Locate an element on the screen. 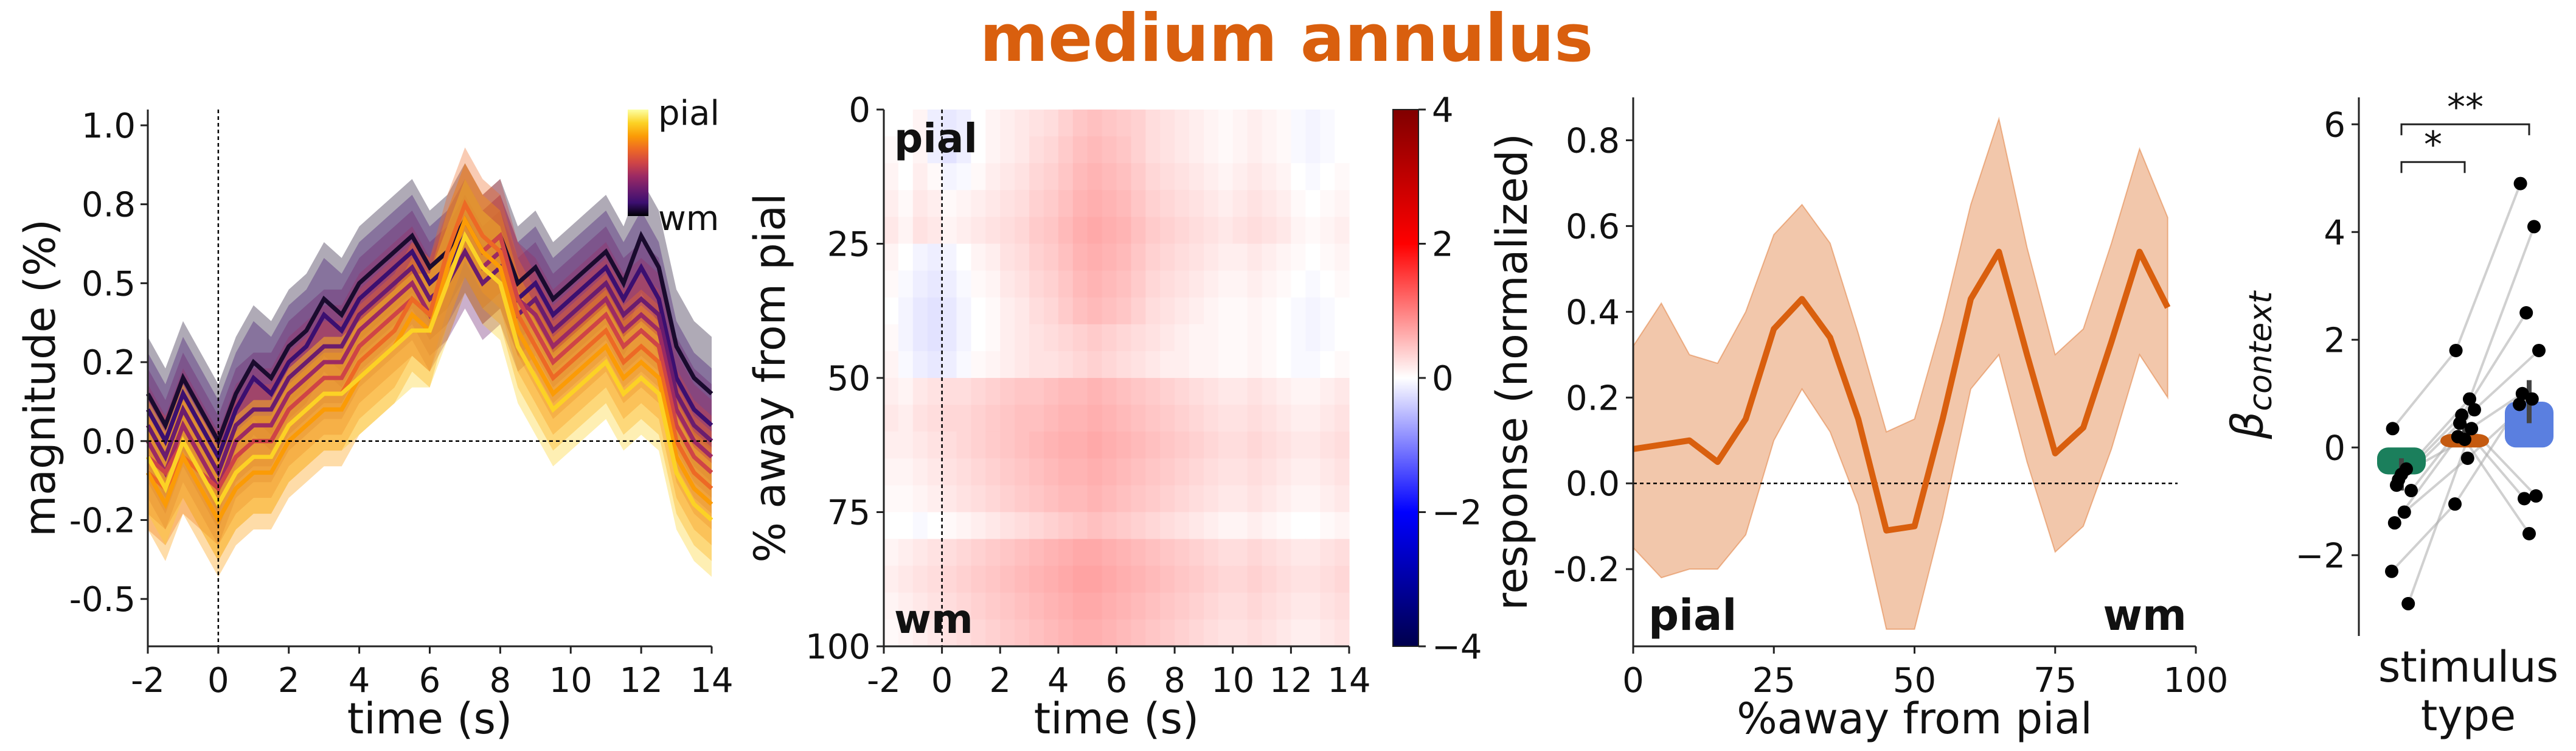 This screenshot has height=751, width=2576. colorbar-tick-label: 0 is located at coordinates (1443, 379).